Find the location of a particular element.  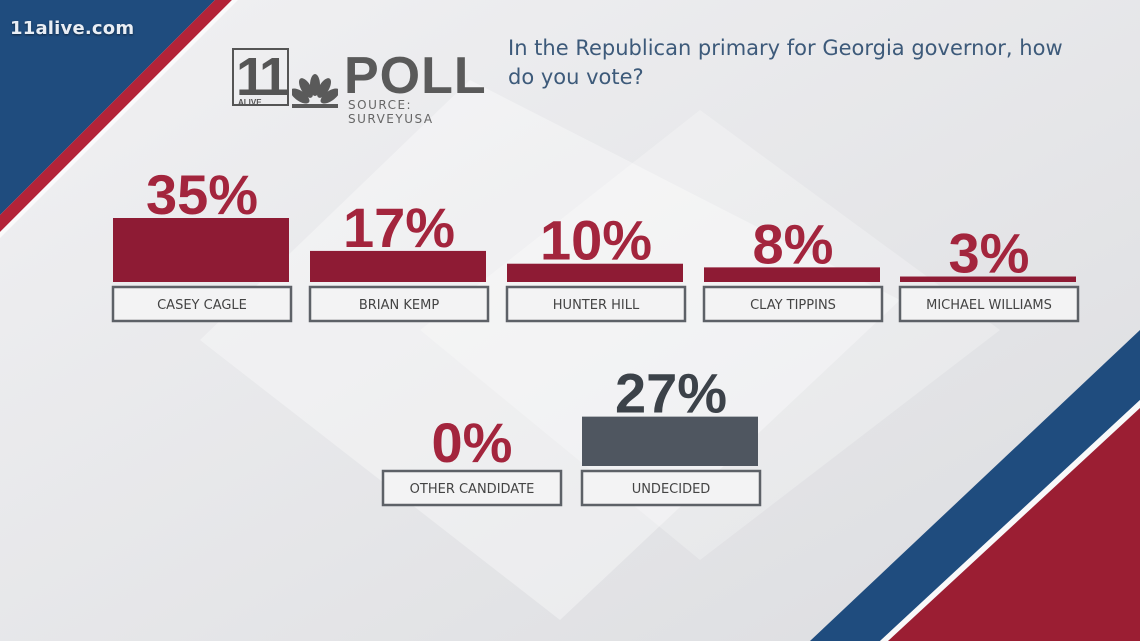

category-label-brian-kemp: BRIAN KEMP is located at coordinates (399, 305).